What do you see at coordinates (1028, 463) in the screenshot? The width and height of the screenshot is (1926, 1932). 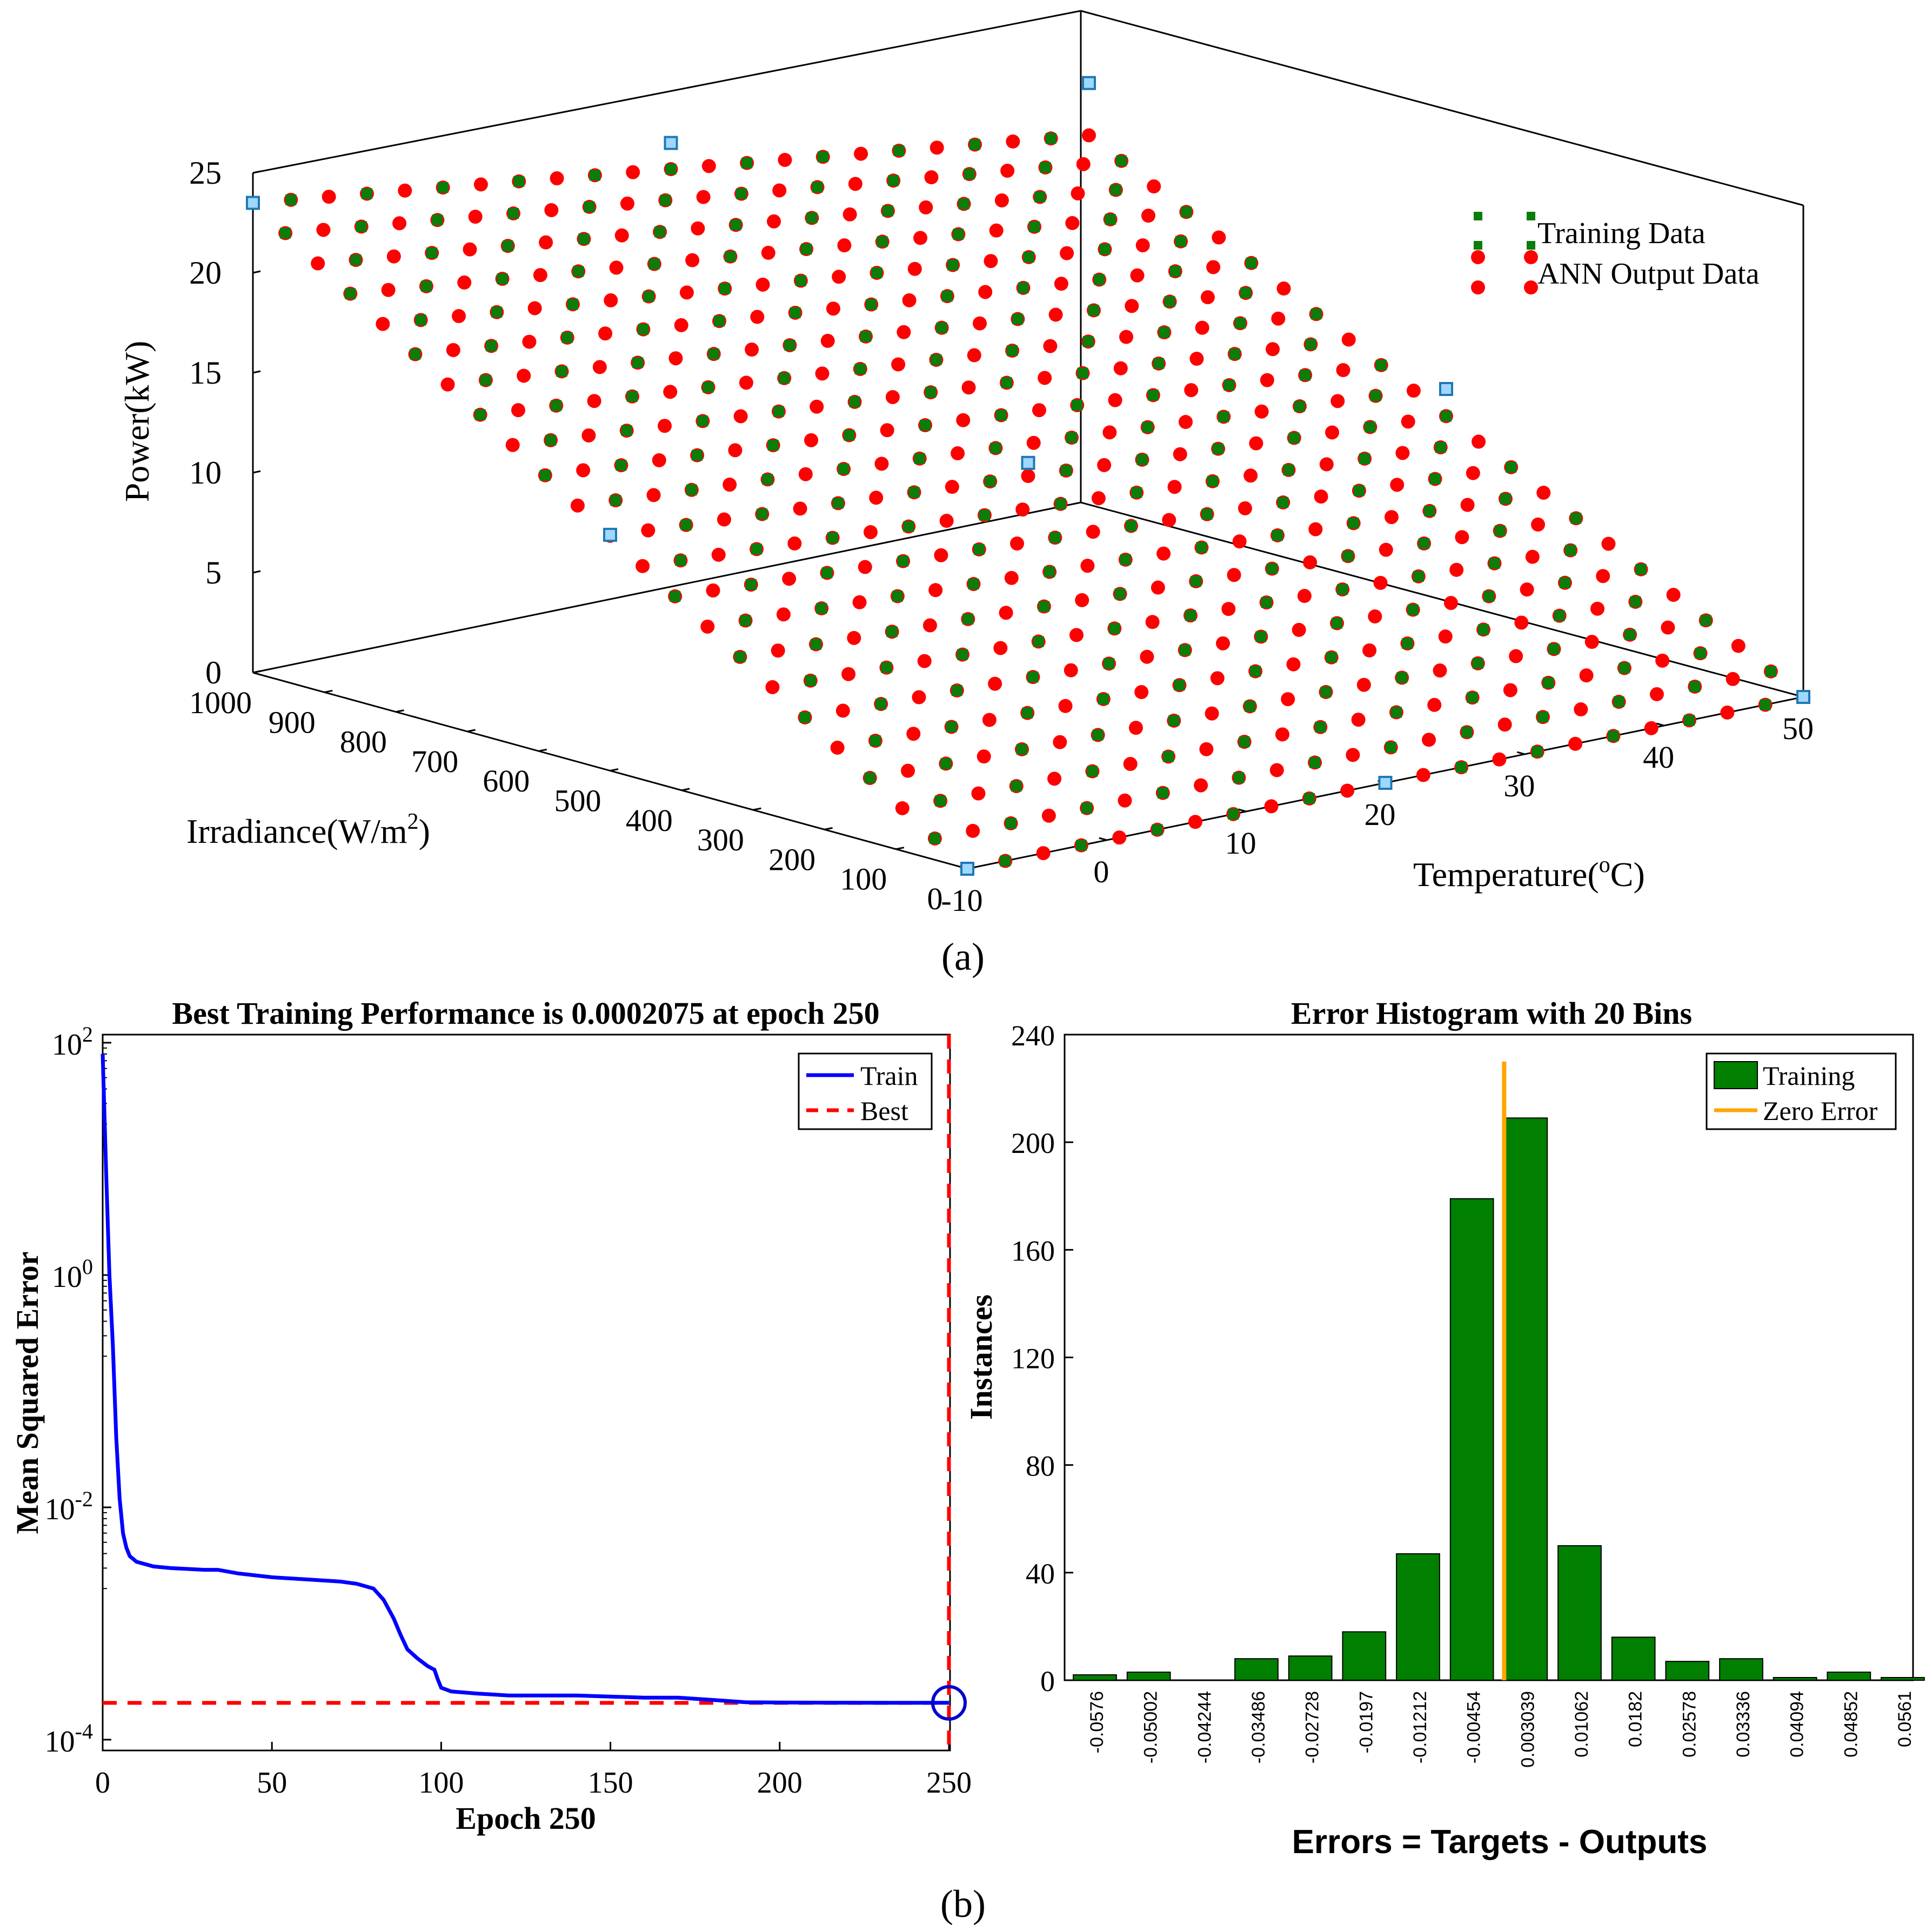 I see `highlighted-data-point` at bounding box center [1028, 463].